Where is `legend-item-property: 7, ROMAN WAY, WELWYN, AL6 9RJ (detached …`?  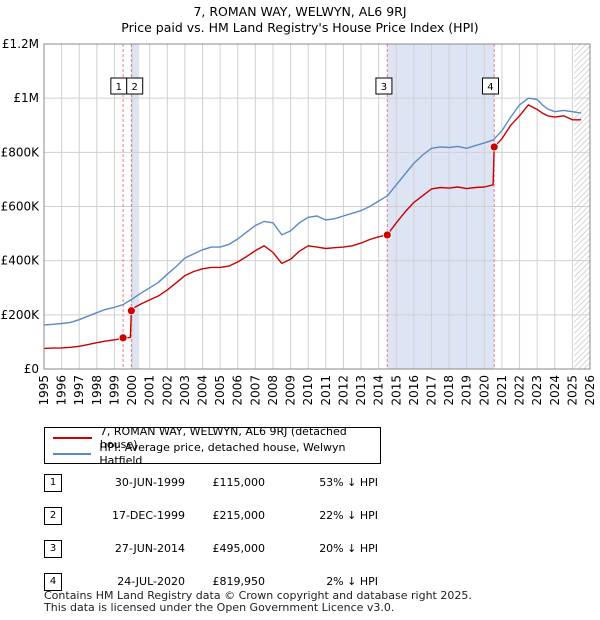 legend-item-property: 7, ROMAN WAY, WELWYN, AL6 9RJ (detached … is located at coordinates (216, 438).